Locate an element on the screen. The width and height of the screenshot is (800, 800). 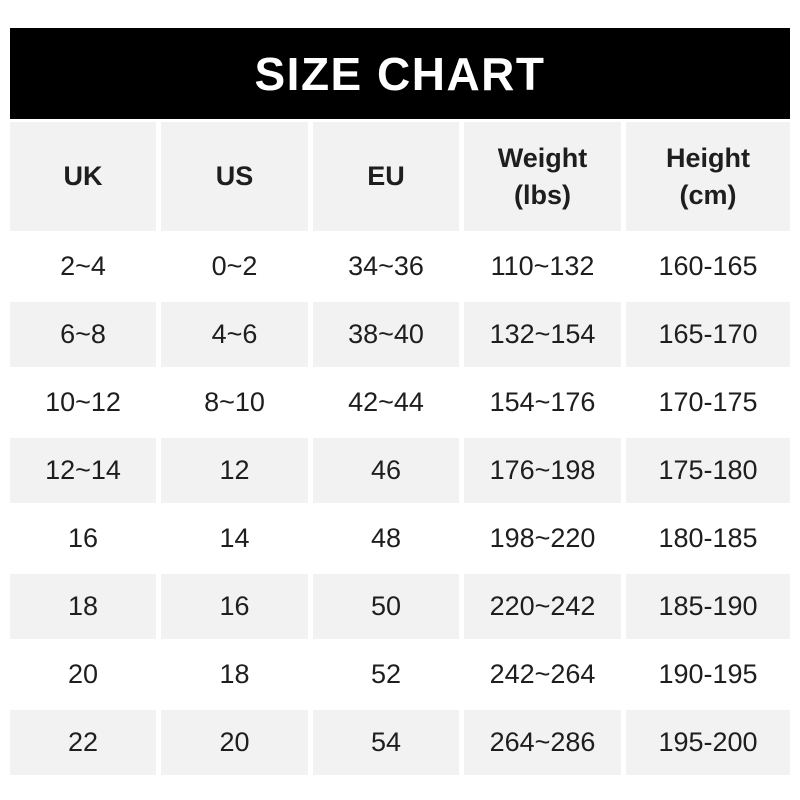
column-header-label: EU is located at coordinates (386, 176).